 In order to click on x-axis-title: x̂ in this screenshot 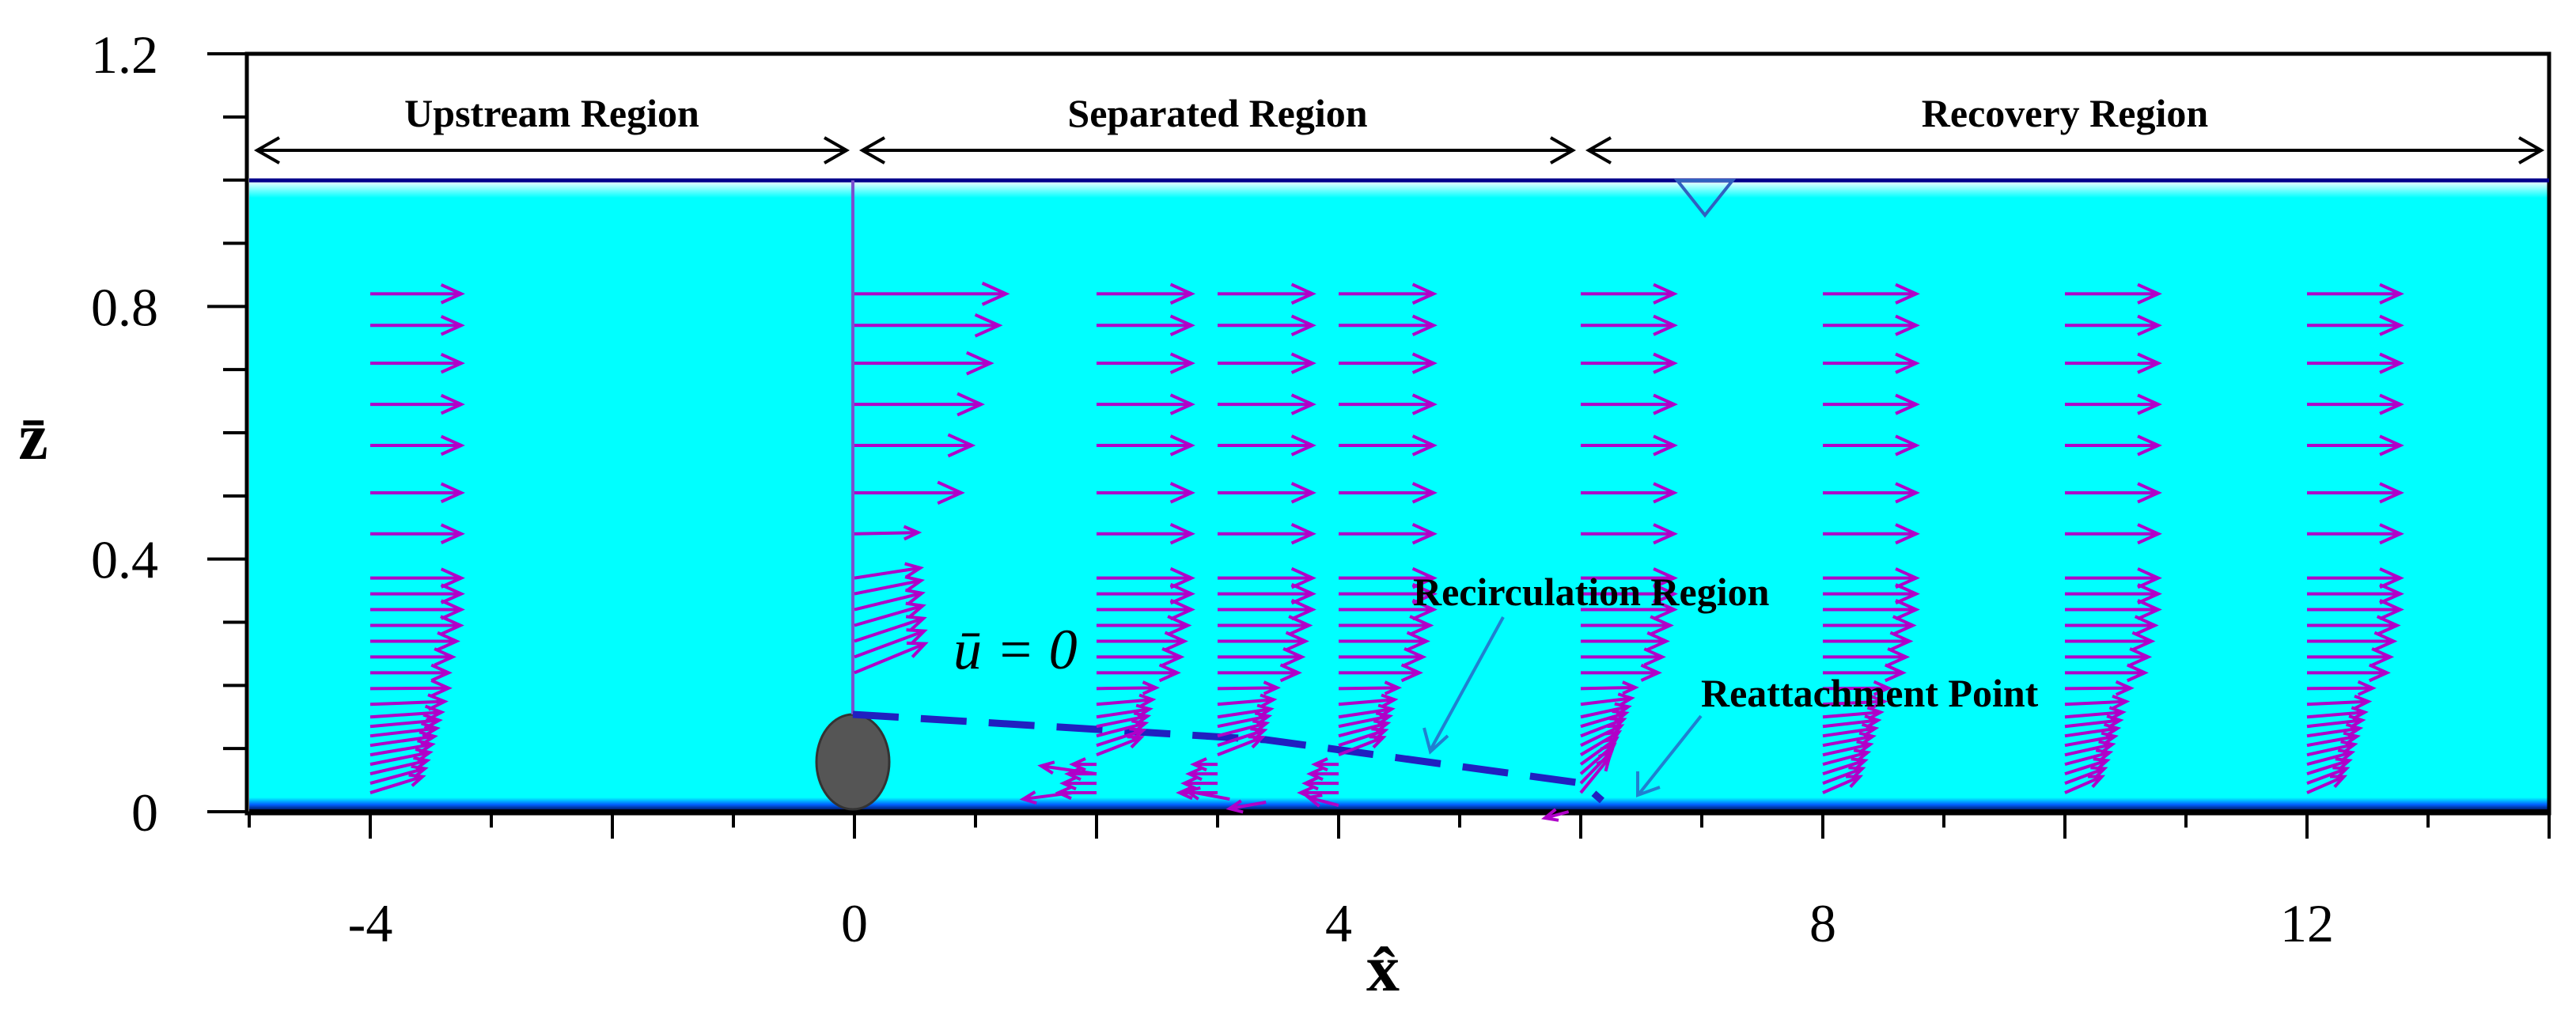, I will do `click(1383, 969)`.